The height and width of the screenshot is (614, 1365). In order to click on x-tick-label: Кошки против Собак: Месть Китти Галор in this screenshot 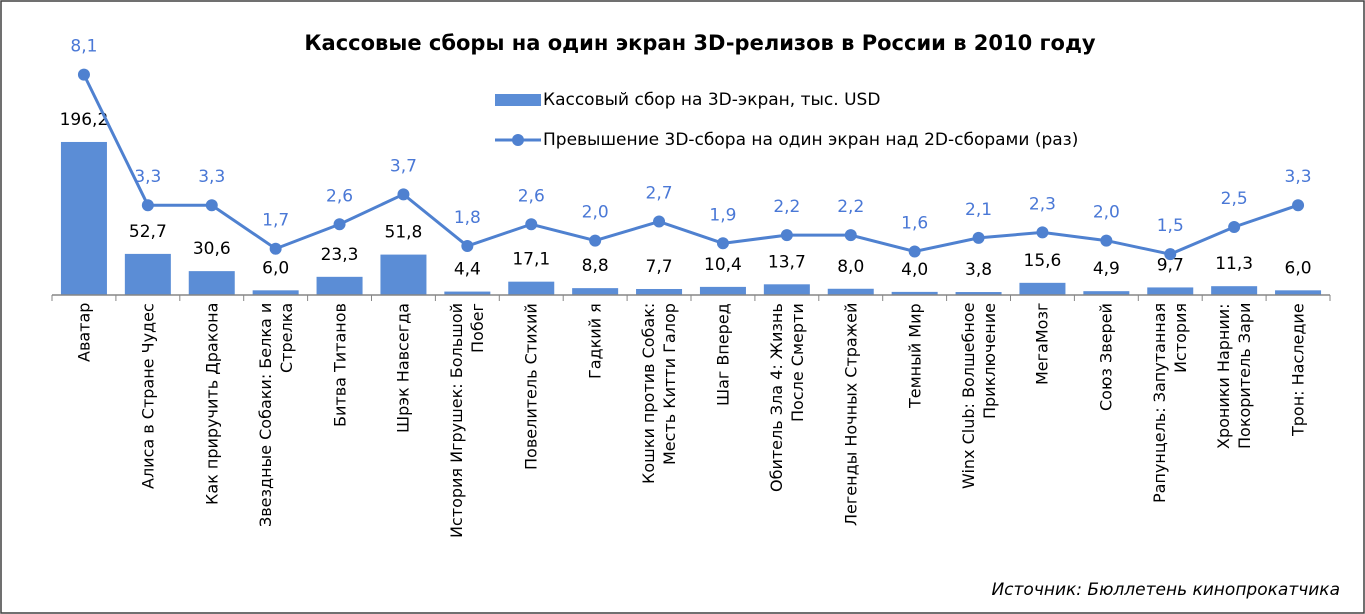, I will do `click(659, 394)`.